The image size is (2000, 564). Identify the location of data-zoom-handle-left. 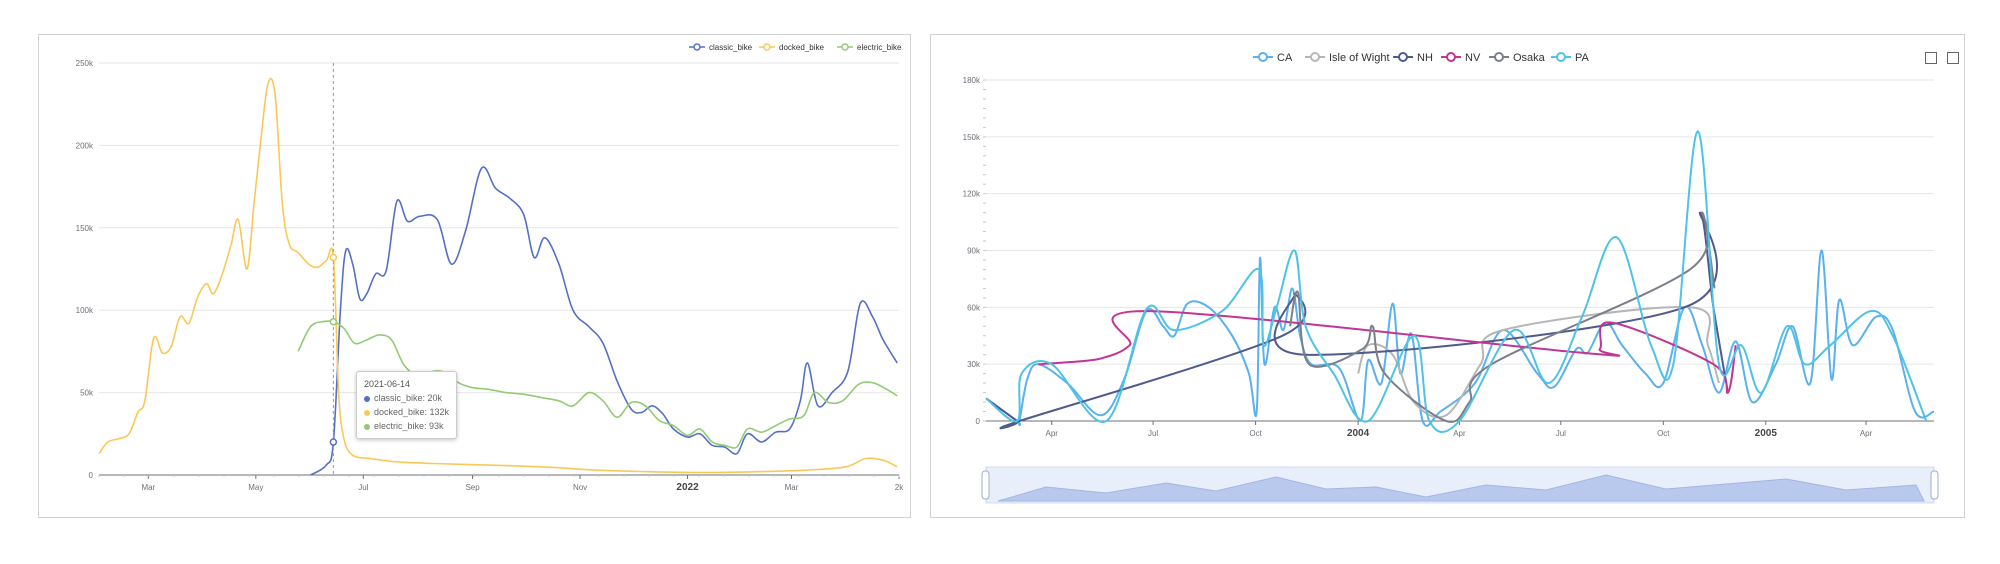
(985, 485).